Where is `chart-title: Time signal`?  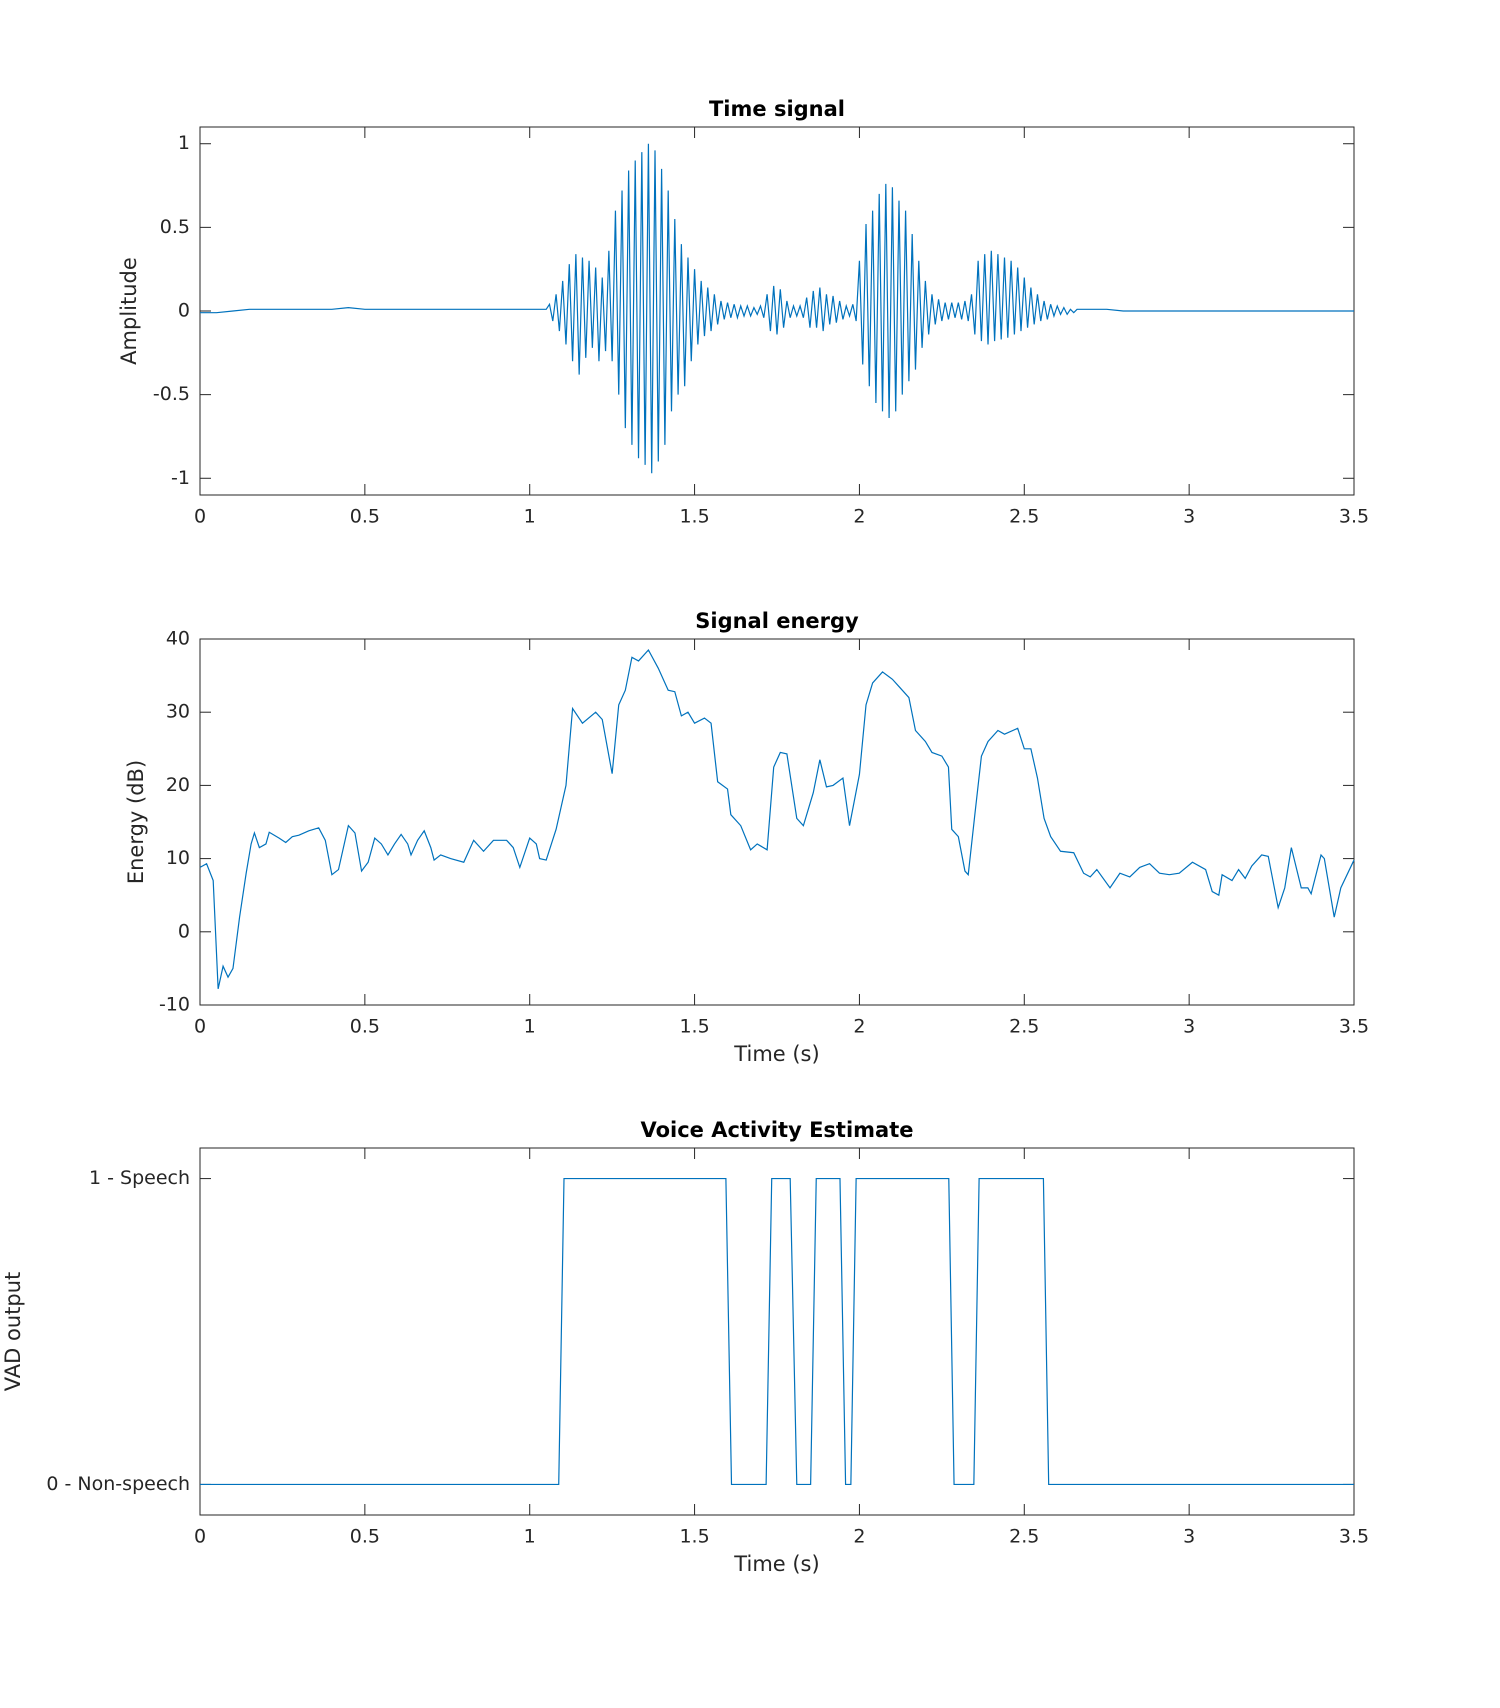 chart-title: Time signal is located at coordinates (777, 109).